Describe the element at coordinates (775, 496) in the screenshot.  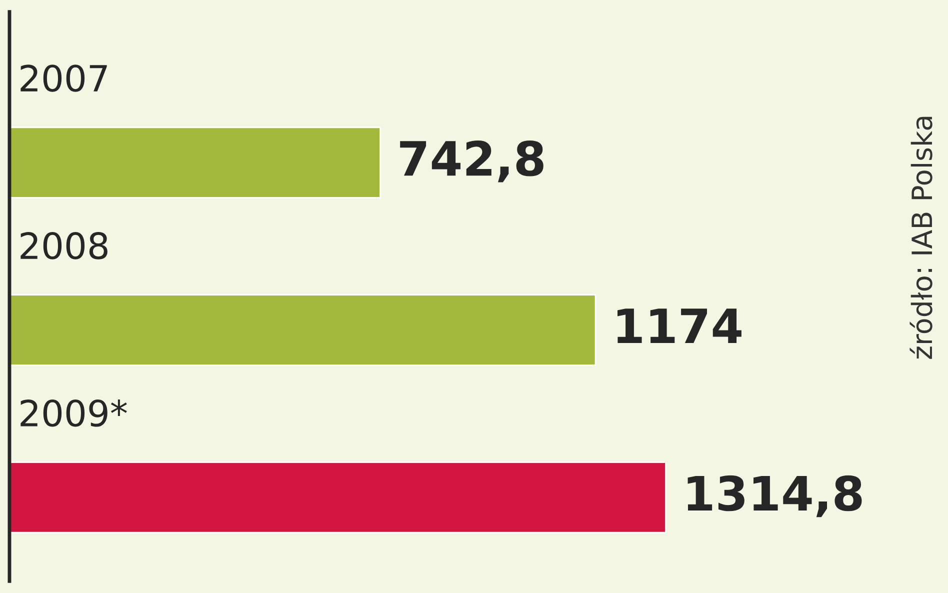
I see `data-label: 1314,8` at that location.